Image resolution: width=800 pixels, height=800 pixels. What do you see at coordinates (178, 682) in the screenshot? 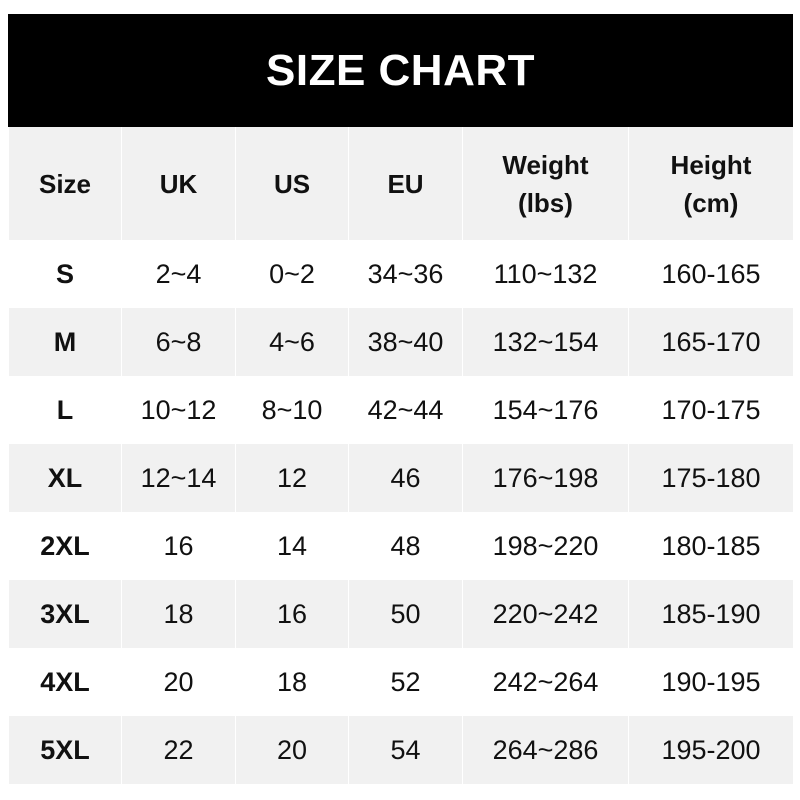
I see `cell-uk: 20` at bounding box center [178, 682].